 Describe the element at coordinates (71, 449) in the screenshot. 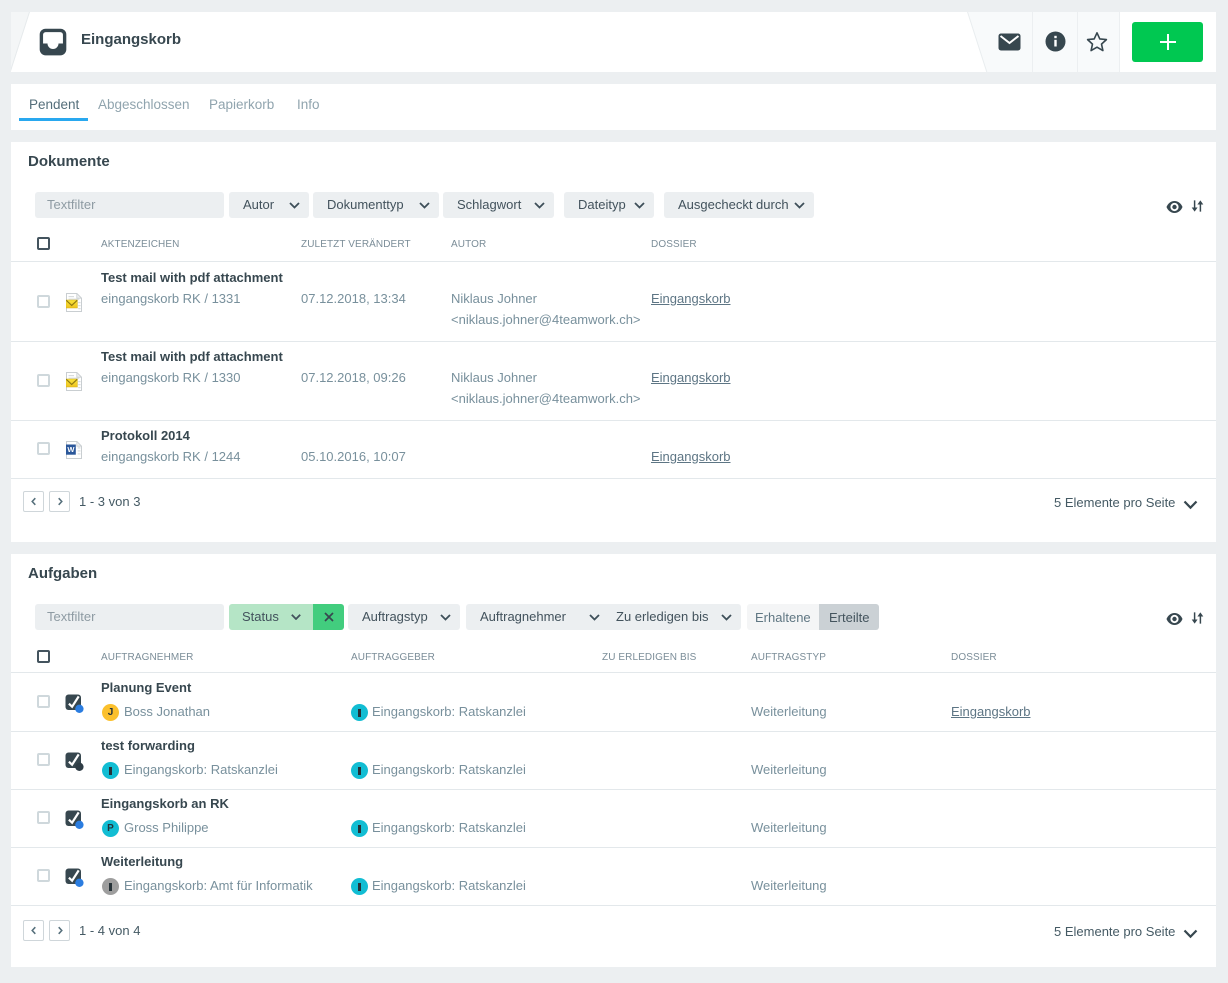

I see `svg-text: W` at that location.